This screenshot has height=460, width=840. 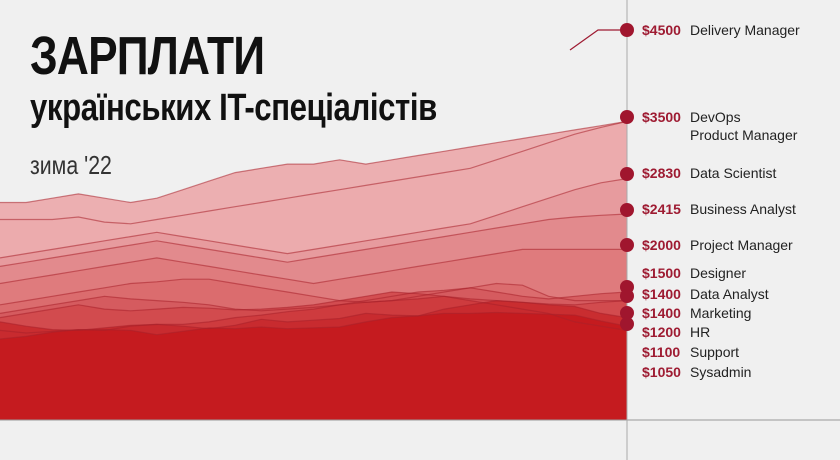 I want to click on marker-delivery-manager, so click(x=627, y=30).